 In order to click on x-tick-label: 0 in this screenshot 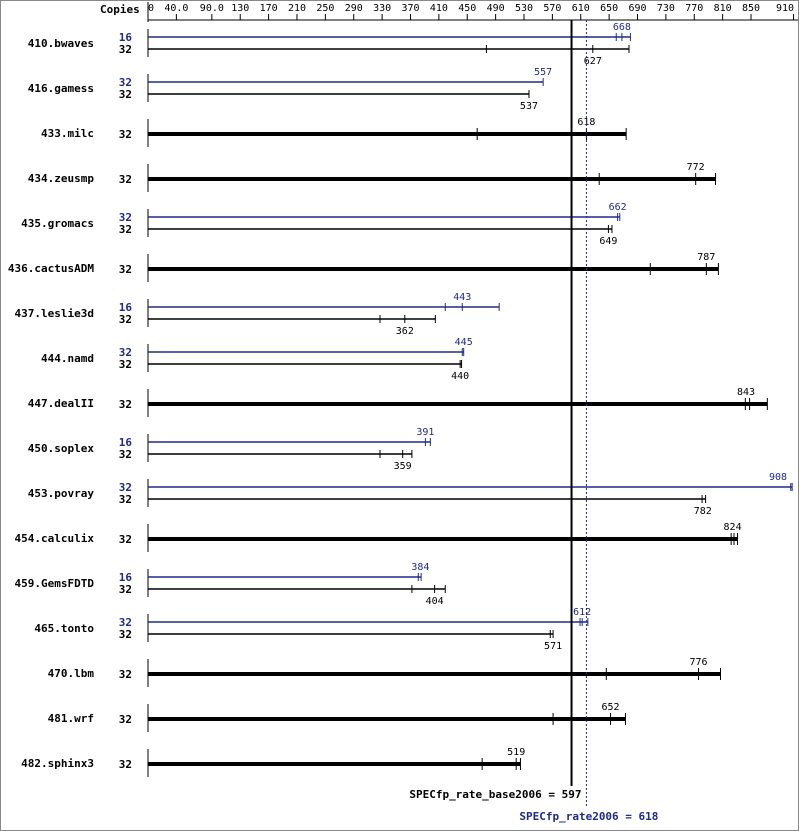, I will do `click(151, 8)`.